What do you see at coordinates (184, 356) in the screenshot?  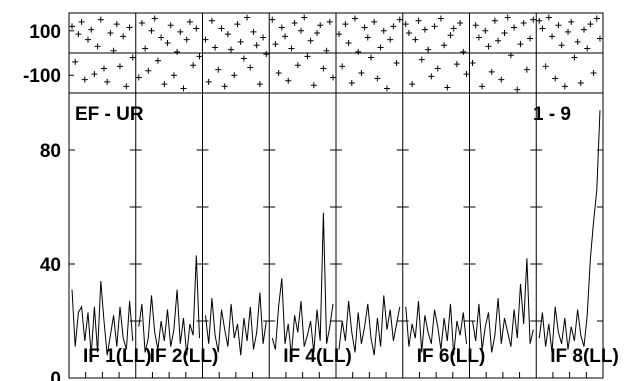 I see `series-label: IF 2(LL)` at bounding box center [184, 356].